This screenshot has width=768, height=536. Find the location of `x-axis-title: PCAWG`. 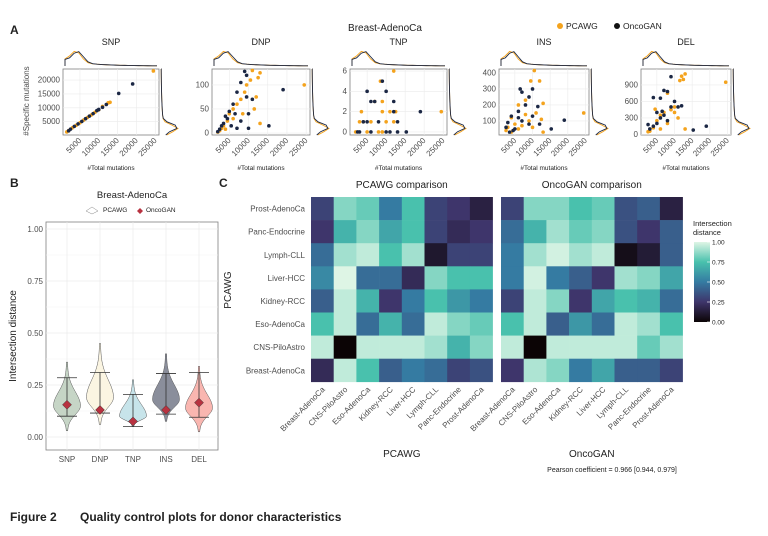

x-axis-title: PCAWG is located at coordinates (402, 454).